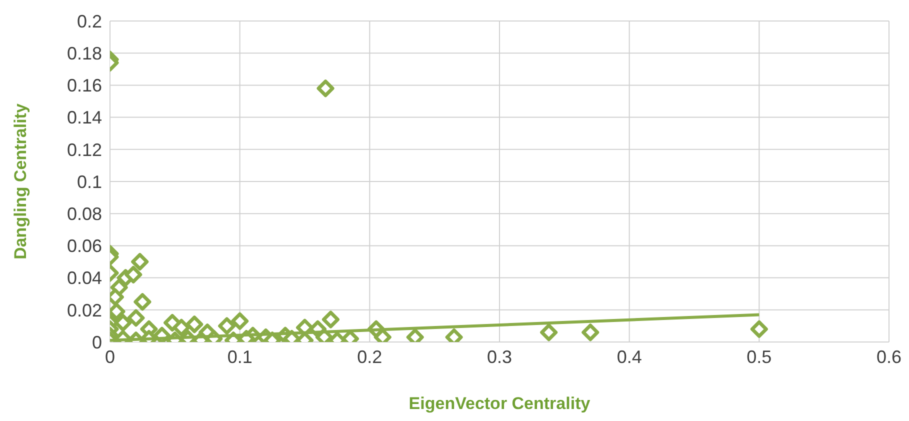 Image resolution: width=909 pixels, height=421 pixels. What do you see at coordinates (89, 21) in the screenshot?
I see `y-tick-label: 0.2` at bounding box center [89, 21].